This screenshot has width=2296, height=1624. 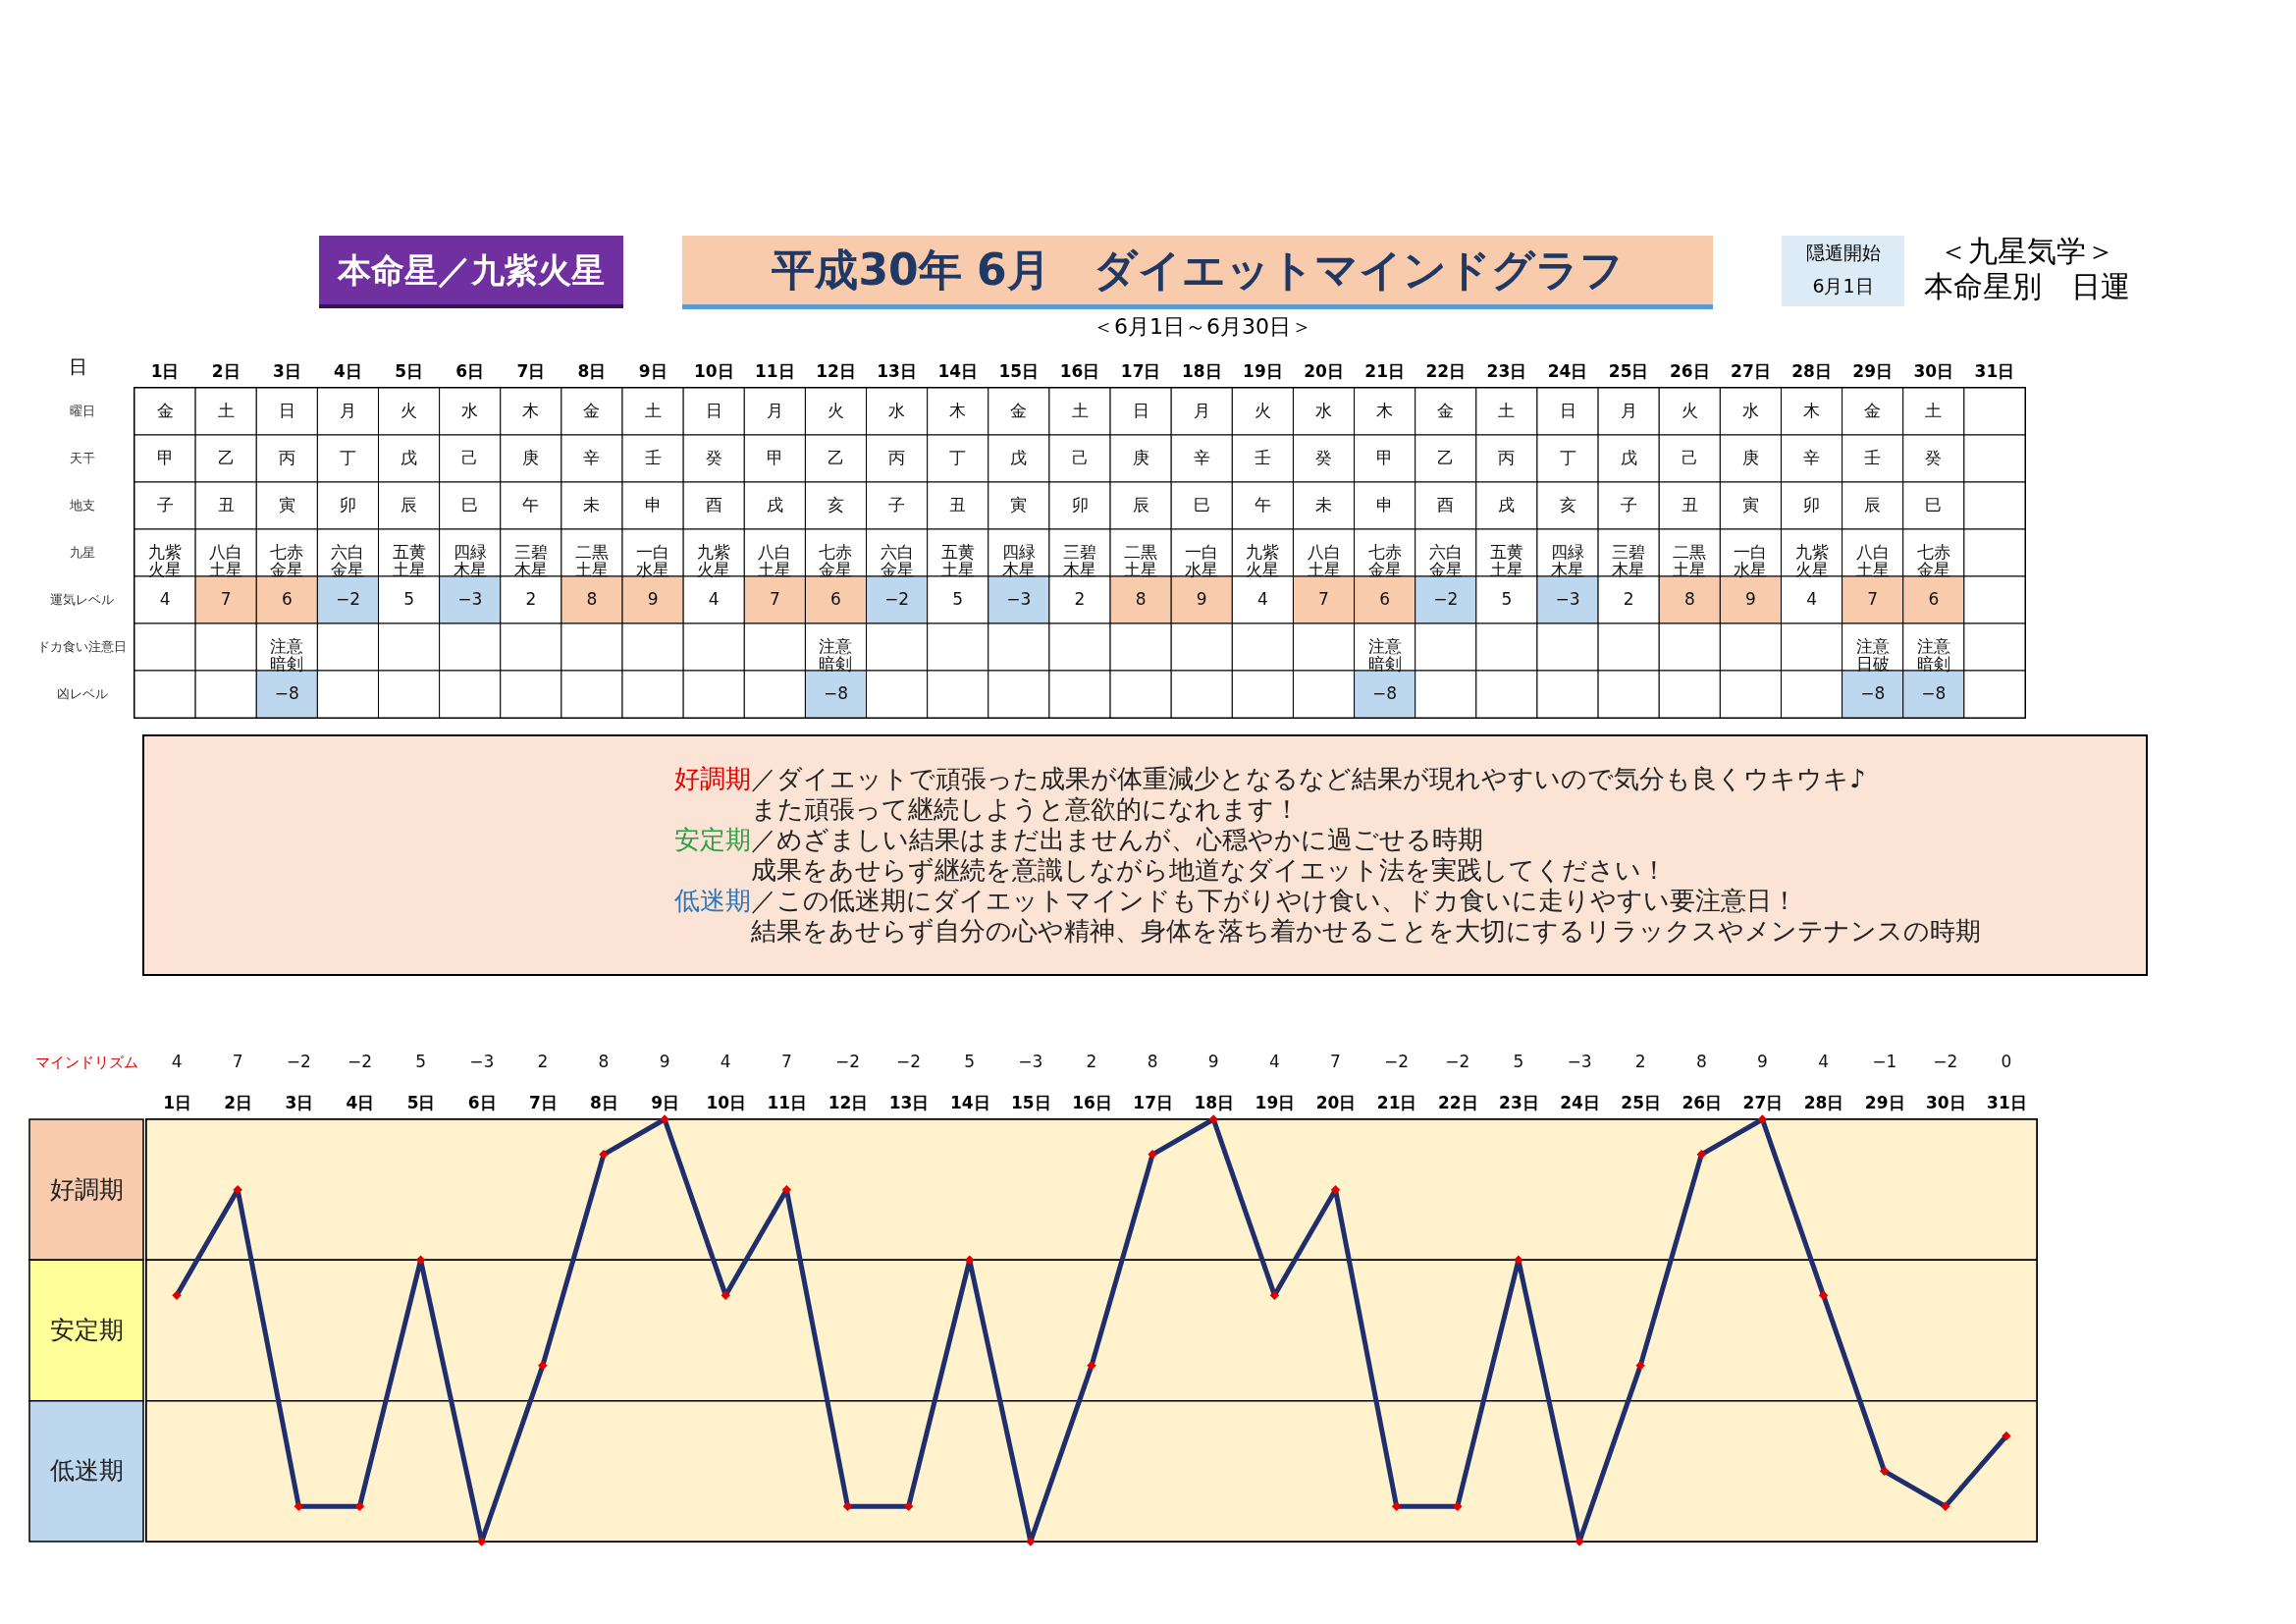 I want to click on y-tick-label: 凶レベル, so click(x=82, y=693).